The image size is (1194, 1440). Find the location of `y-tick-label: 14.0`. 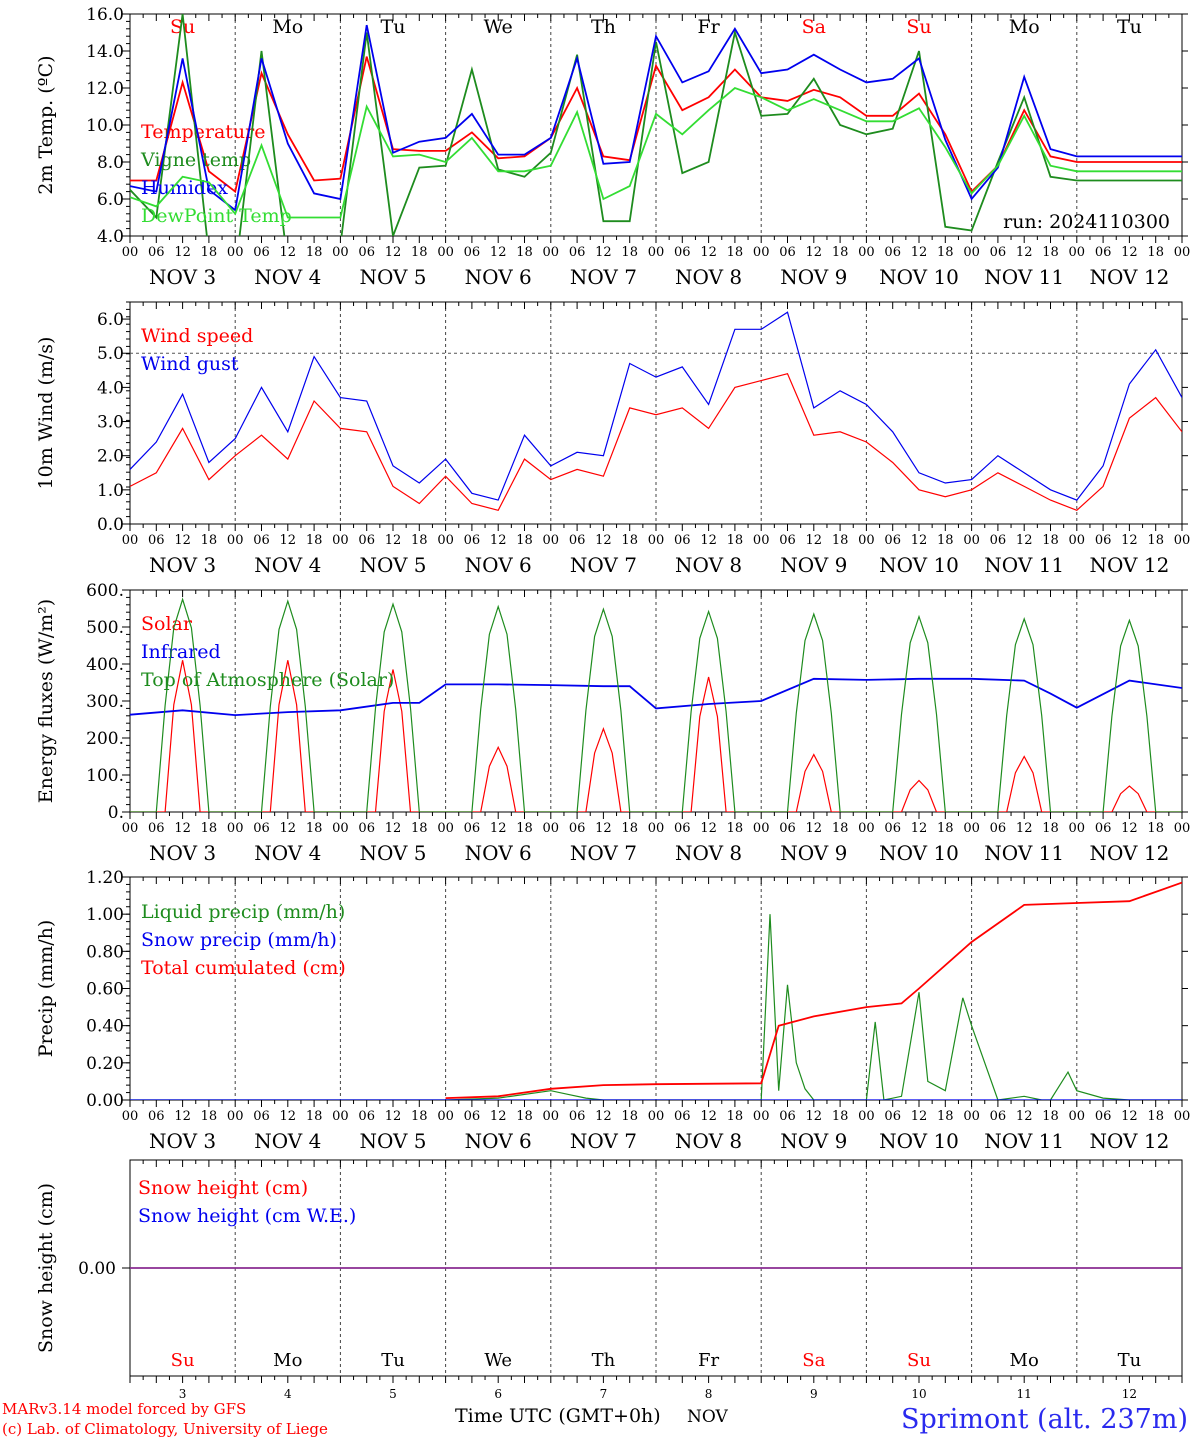

y-tick-label: 14.0 is located at coordinates (105, 52).